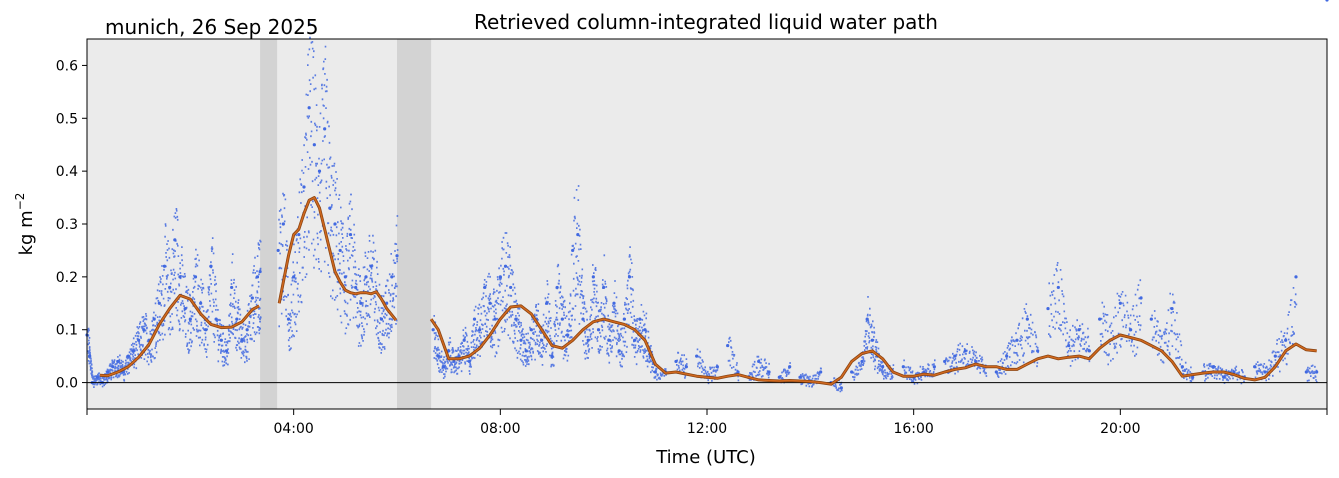 Image resolution: width=1339 pixels, height=478 pixels. Describe the element at coordinates (913, 429) in the screenshot. I see `x-tick-label: 16:00` at that location.